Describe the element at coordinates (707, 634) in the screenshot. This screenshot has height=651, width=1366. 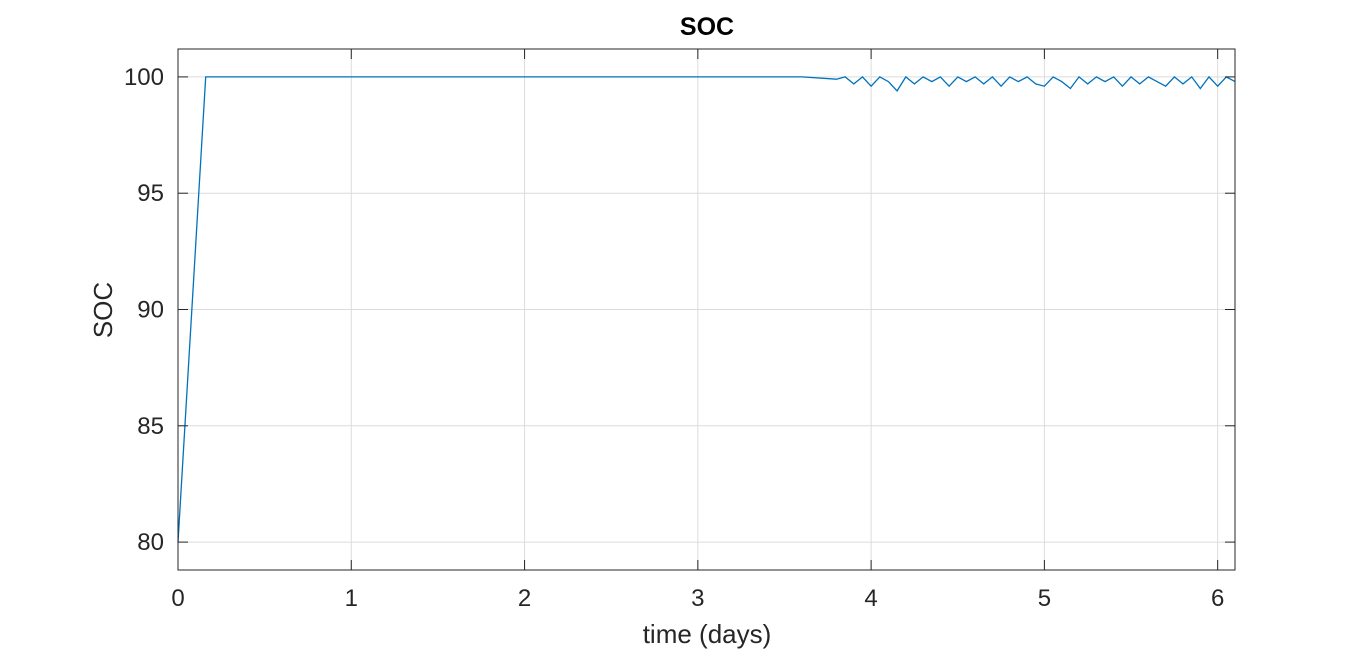
I see `x-axis-label: time (days)` at that location.